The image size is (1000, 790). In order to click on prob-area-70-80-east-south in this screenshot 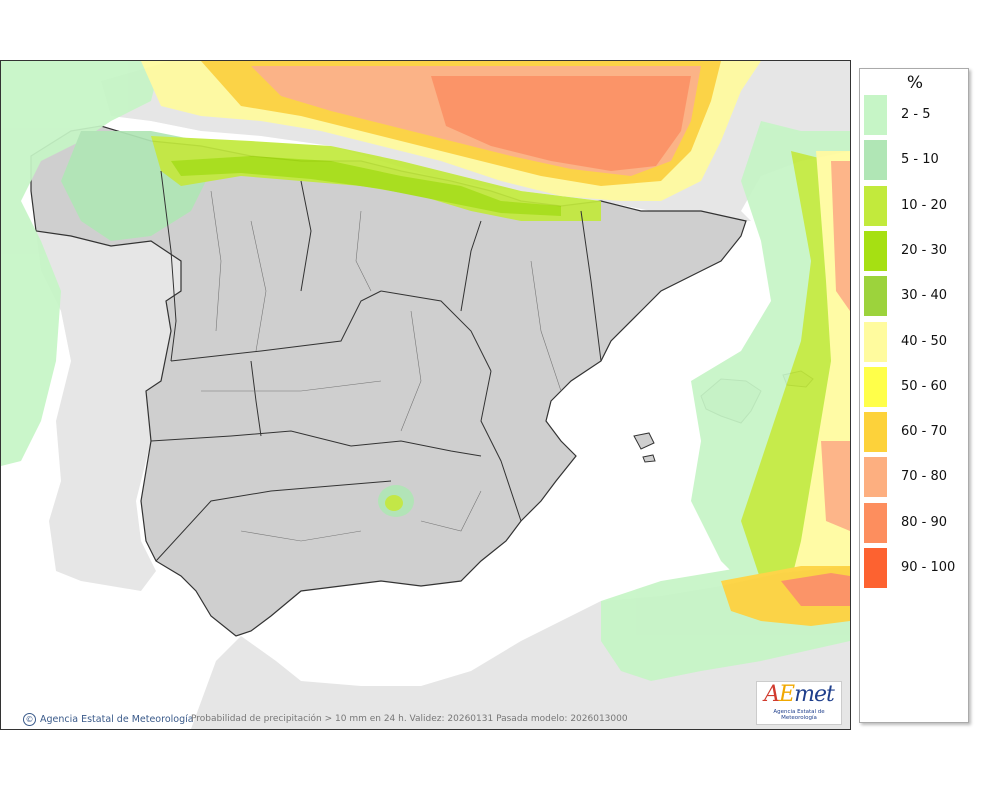, I will do `click(835, 486)`.